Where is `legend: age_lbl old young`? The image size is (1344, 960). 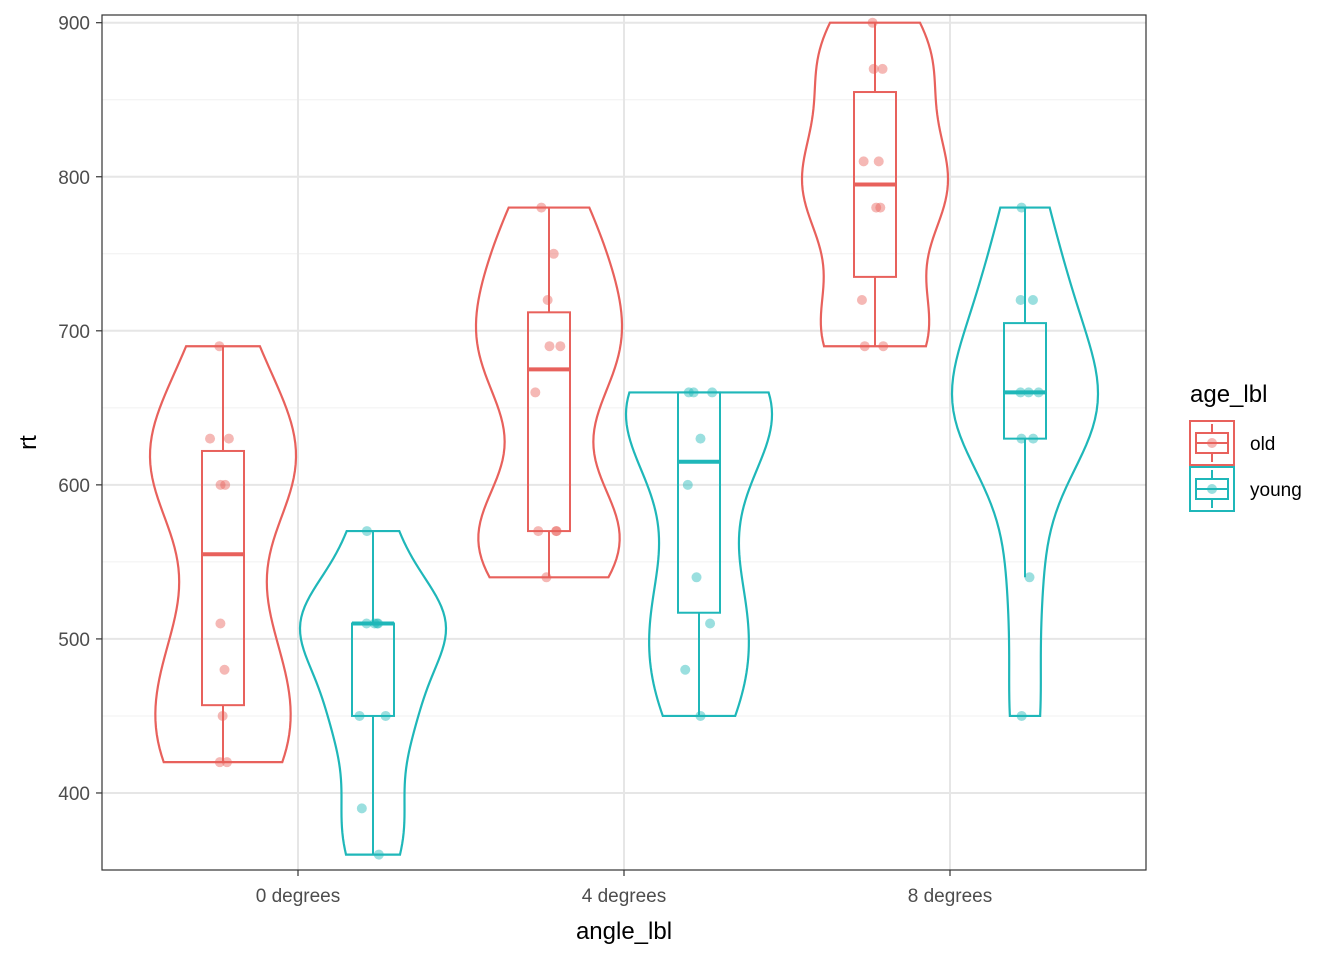 legend: age_lbl old young is located at coordinates (1245, 446).